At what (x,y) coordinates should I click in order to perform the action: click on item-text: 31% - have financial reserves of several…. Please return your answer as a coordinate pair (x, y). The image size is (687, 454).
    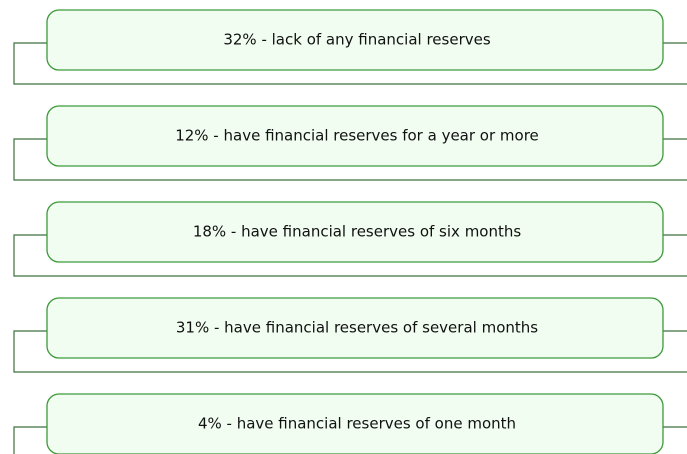
    Looking at the image, I should click on (357, 328).